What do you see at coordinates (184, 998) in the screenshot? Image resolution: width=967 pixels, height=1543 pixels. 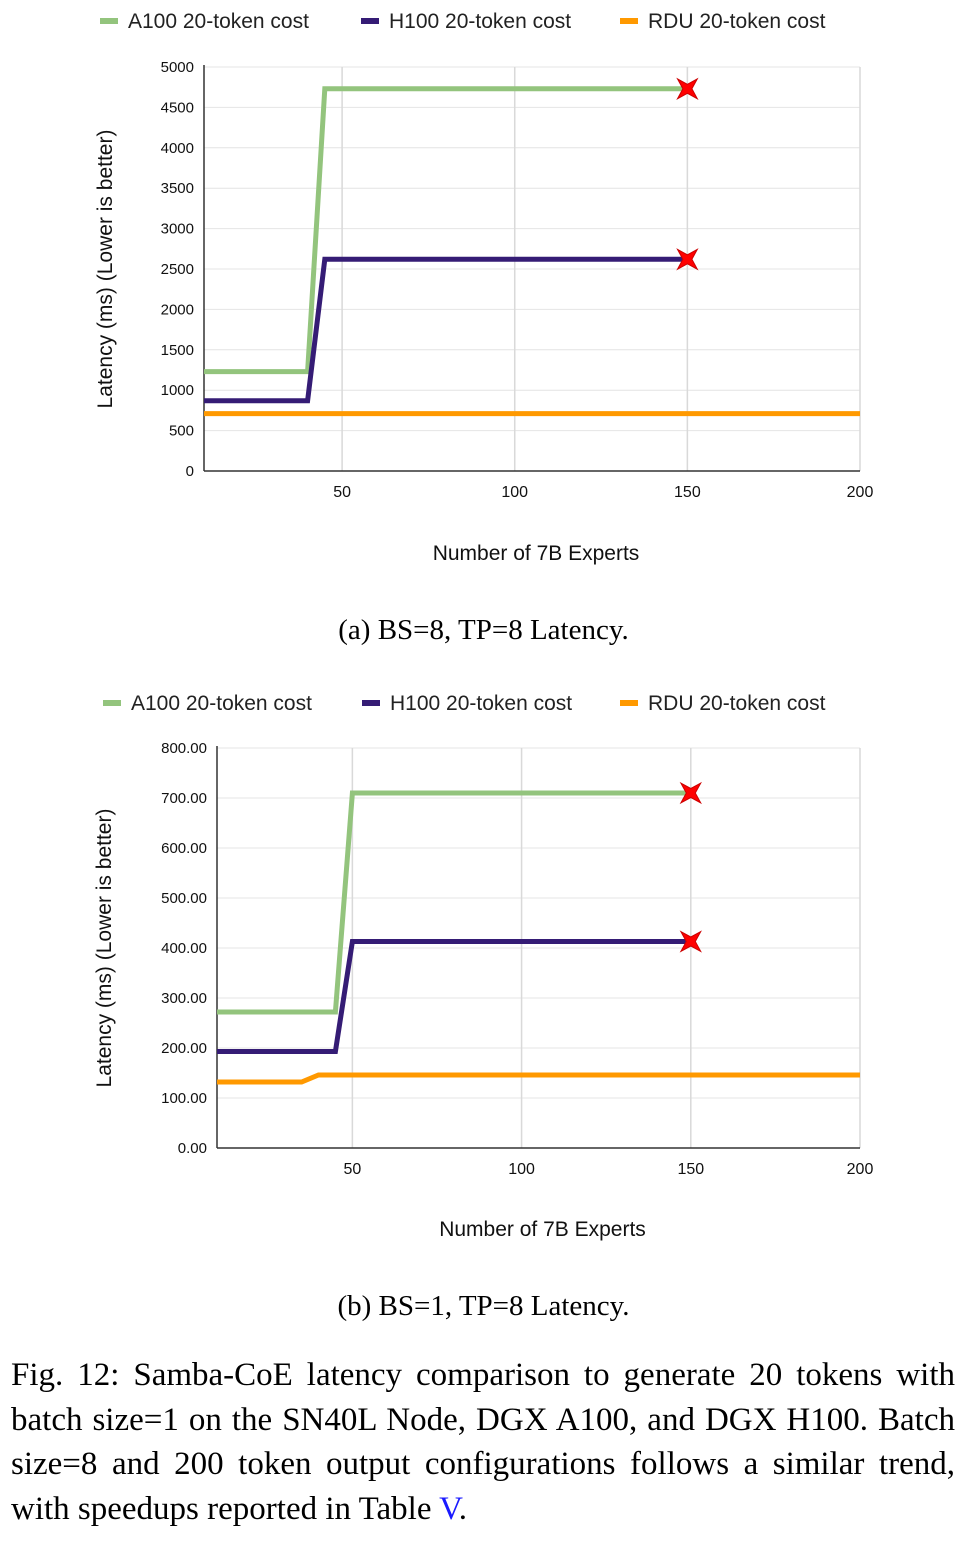 I see `y-tick-label: 300.00` at bounding box center [184, 998].